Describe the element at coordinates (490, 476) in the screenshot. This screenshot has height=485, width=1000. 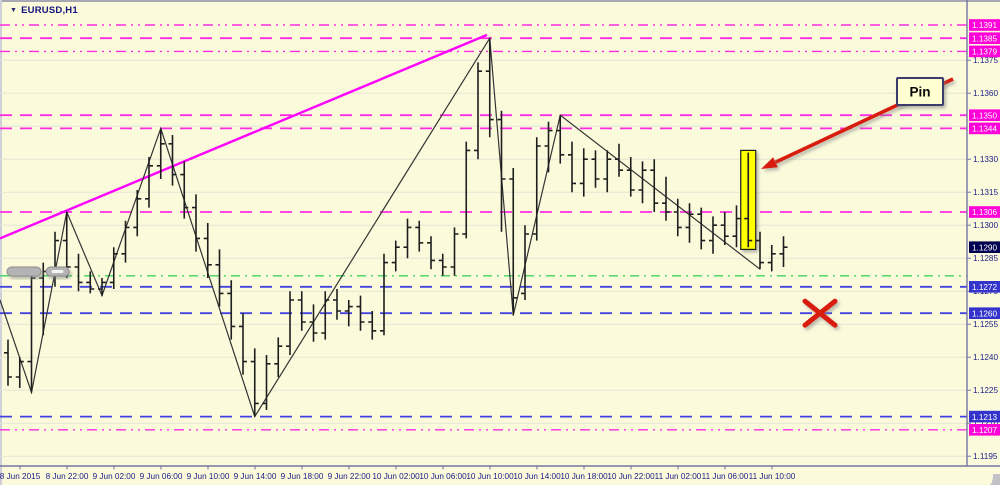
I see `time-axis-label: 10 Jun 10:00` at that location.